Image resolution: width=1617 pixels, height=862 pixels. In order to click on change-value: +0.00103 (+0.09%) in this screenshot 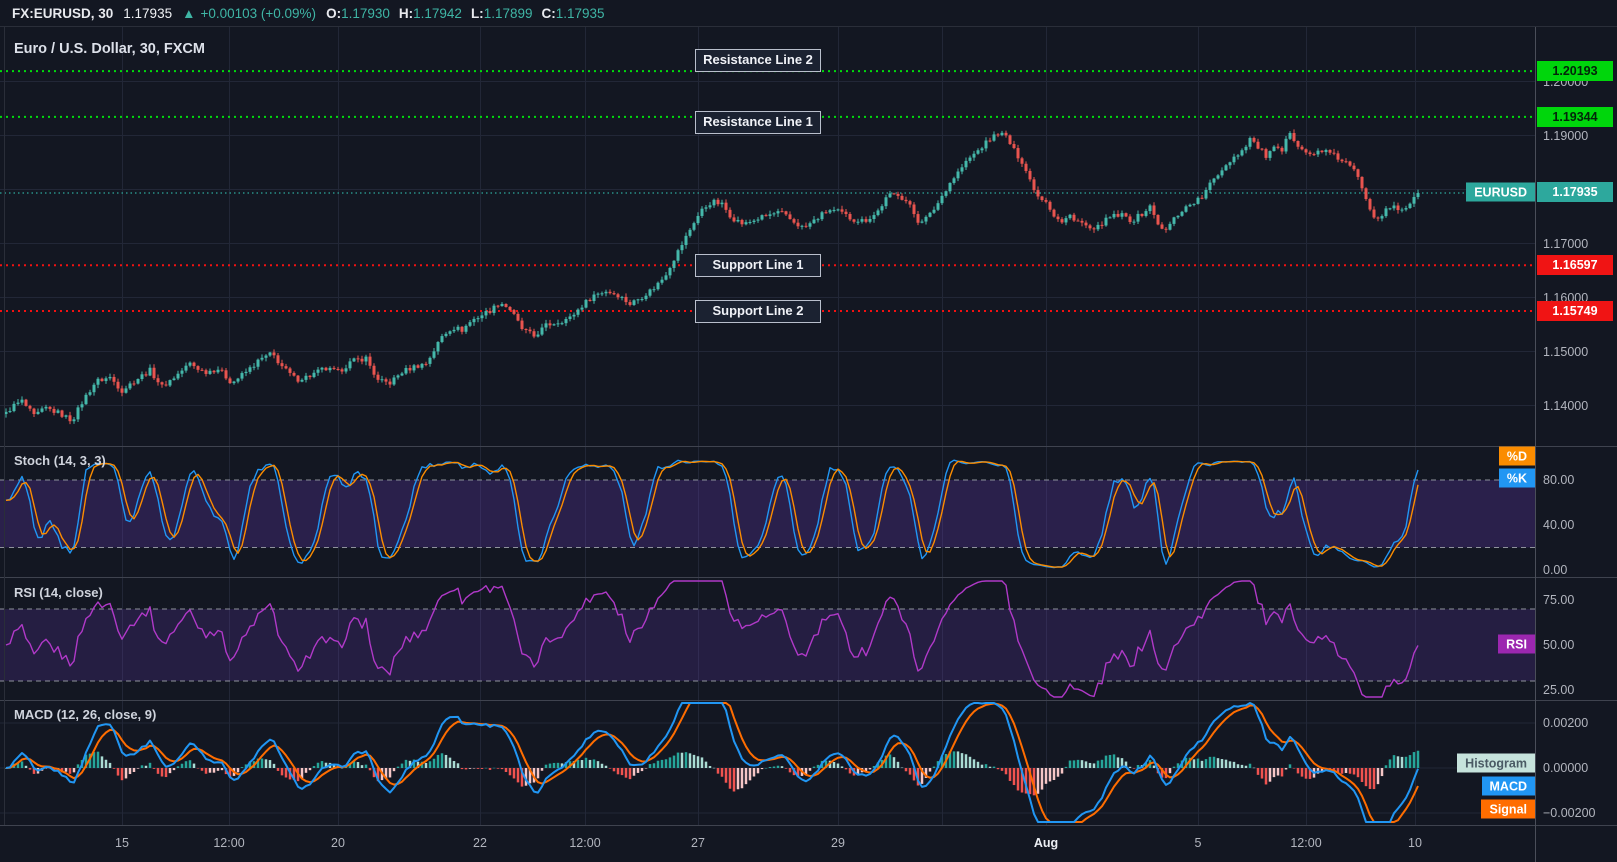, I will do `click(258, 13)`.